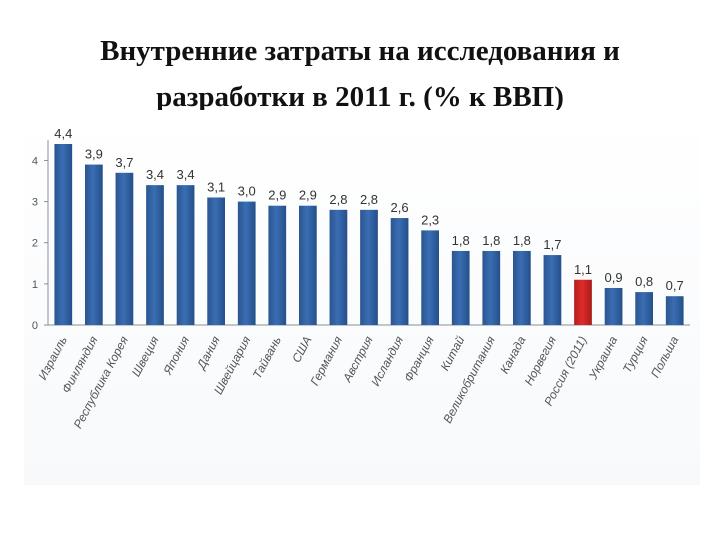 The image size is (720, 540). Describe the element at coordinates (267, 357) in the screenshot. I see `category-label: Тайвань` at that location.